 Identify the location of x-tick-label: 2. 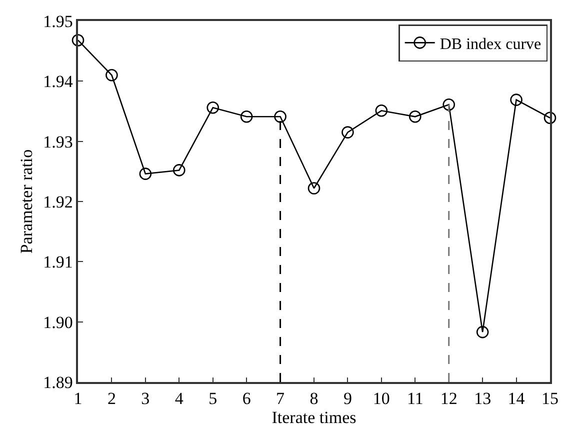
(111, 398).